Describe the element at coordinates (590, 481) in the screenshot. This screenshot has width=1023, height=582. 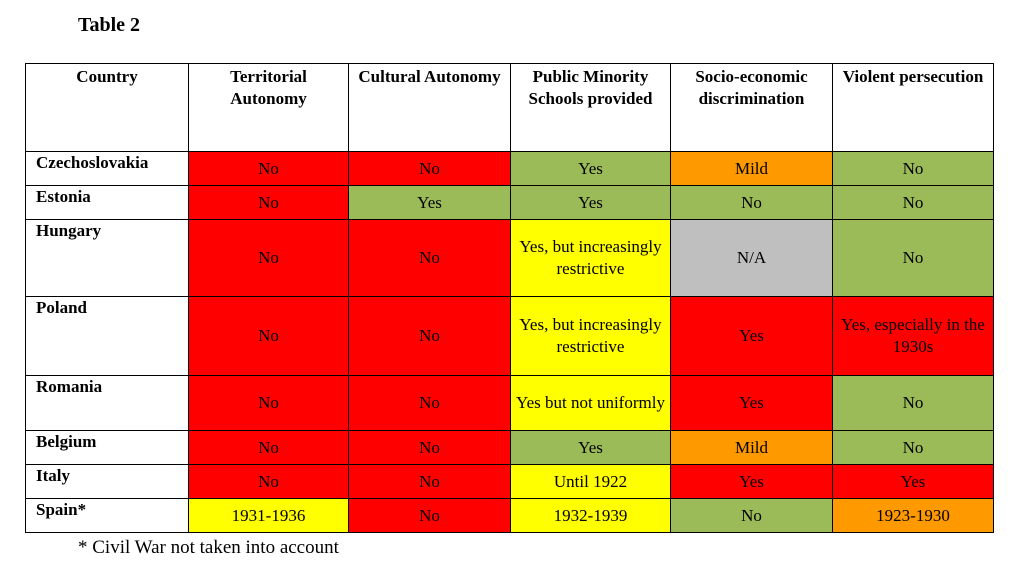
I see `value-cell: Until 1922` at that location.